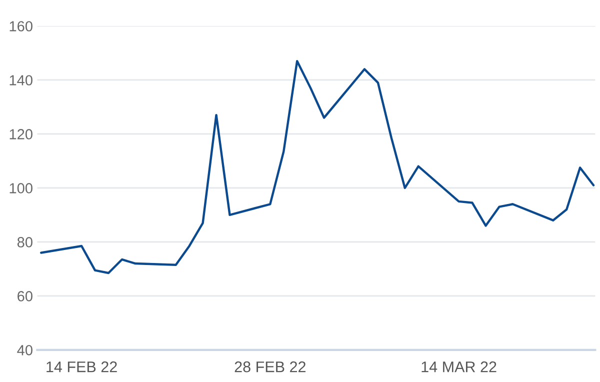  Describe the element at coordinates (459, 366) in the screenshot. I see `x-tick-label: 14 MAR 22` at that location.